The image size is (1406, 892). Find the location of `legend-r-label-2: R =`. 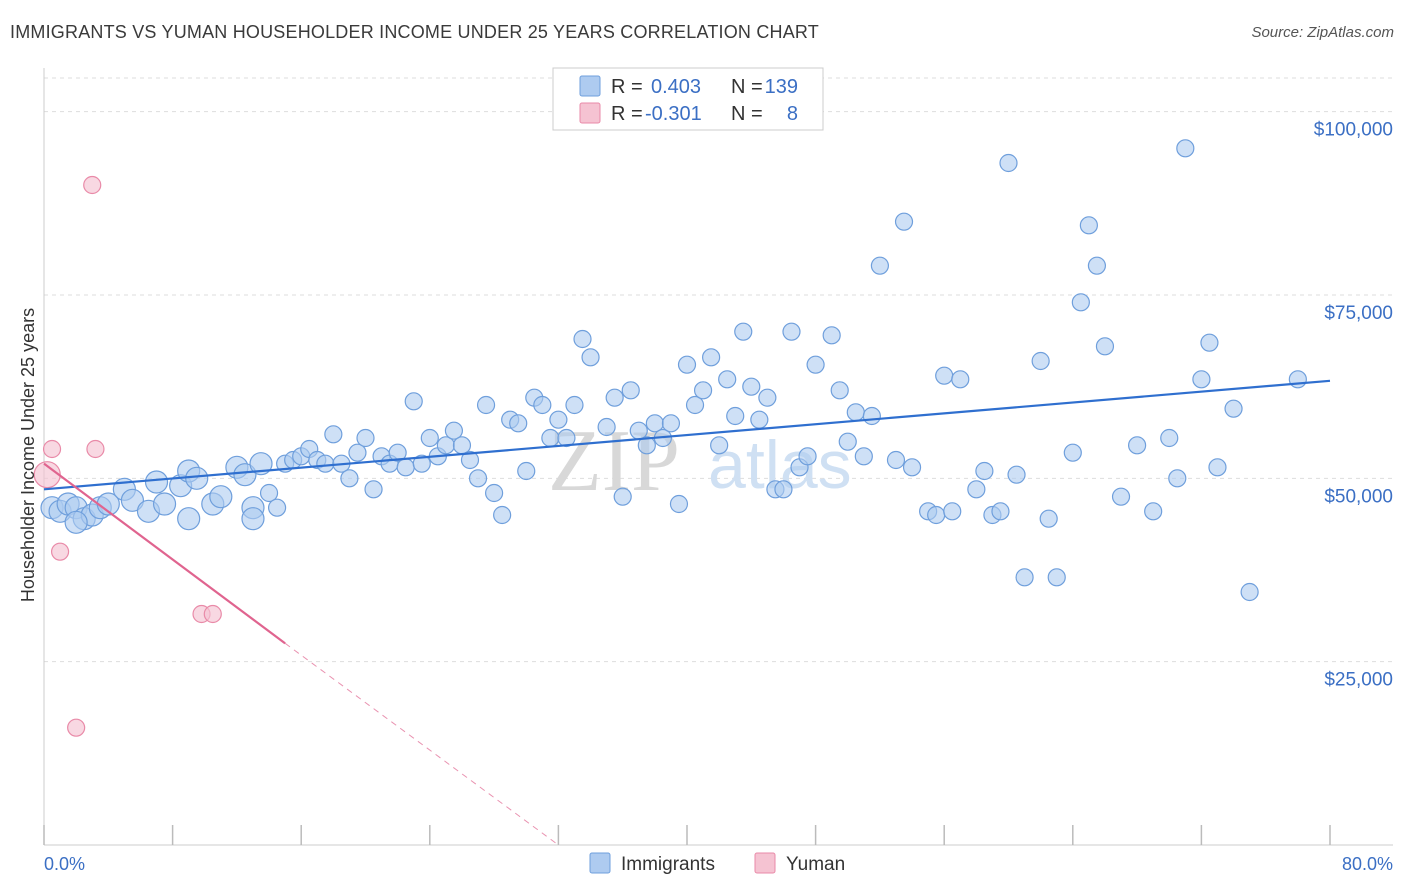

legend-r-label-2: R = is located at coordinates (627, 114).